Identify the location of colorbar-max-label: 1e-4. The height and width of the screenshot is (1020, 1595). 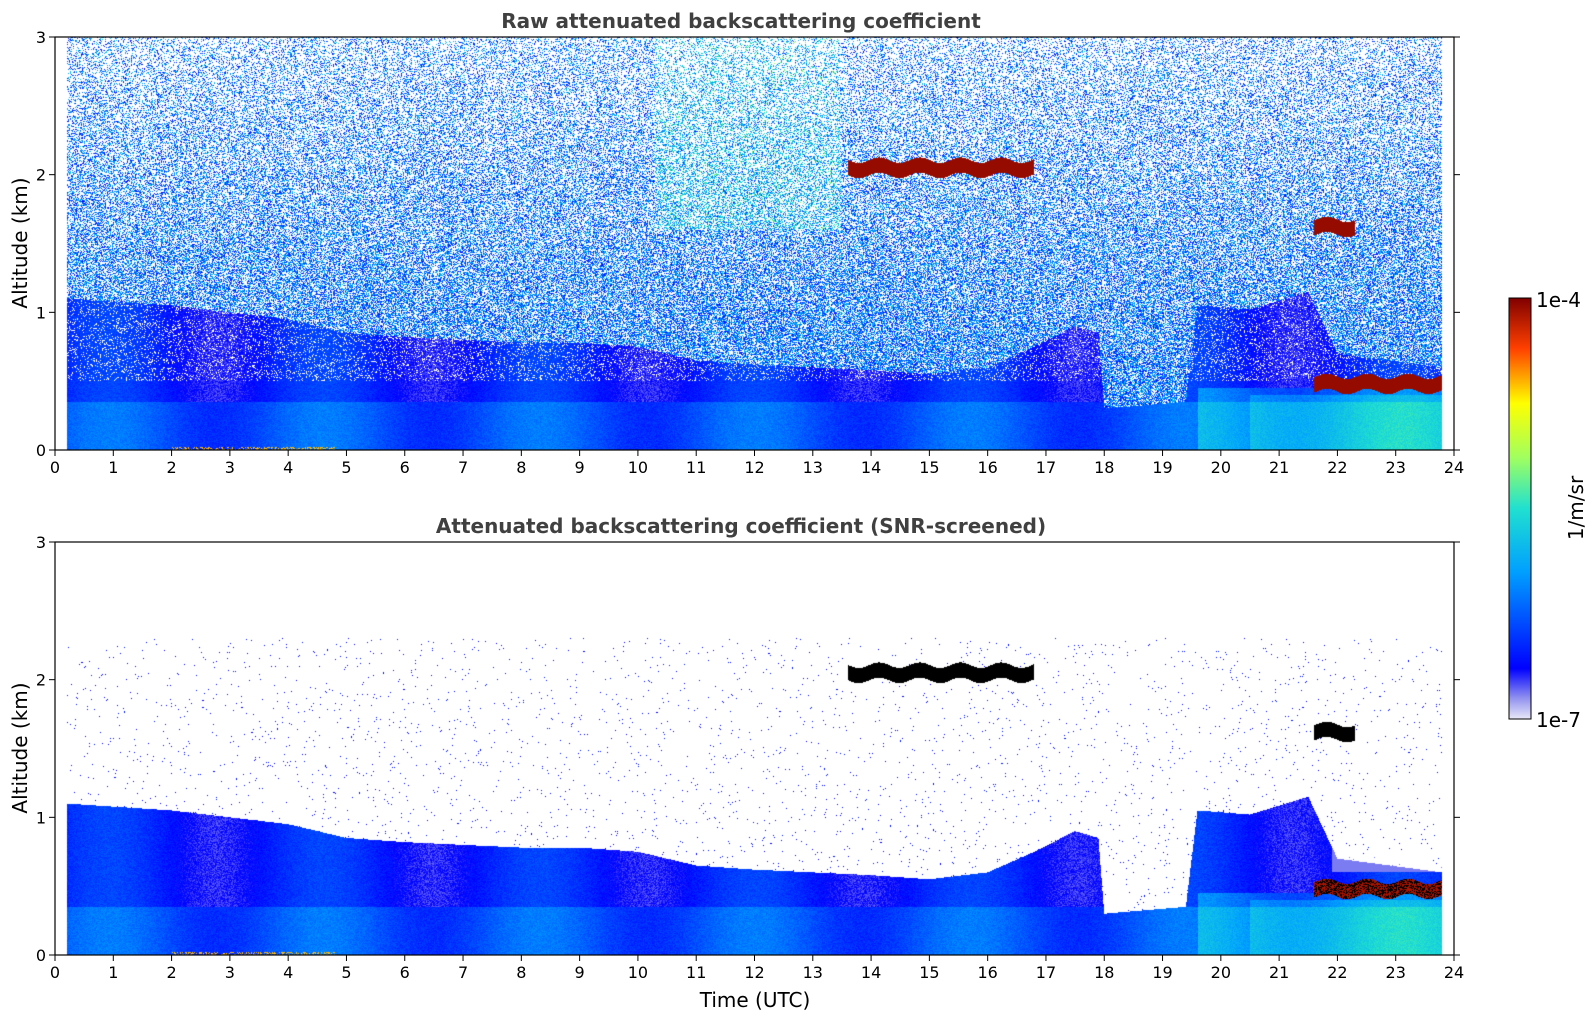
(1558, 300).